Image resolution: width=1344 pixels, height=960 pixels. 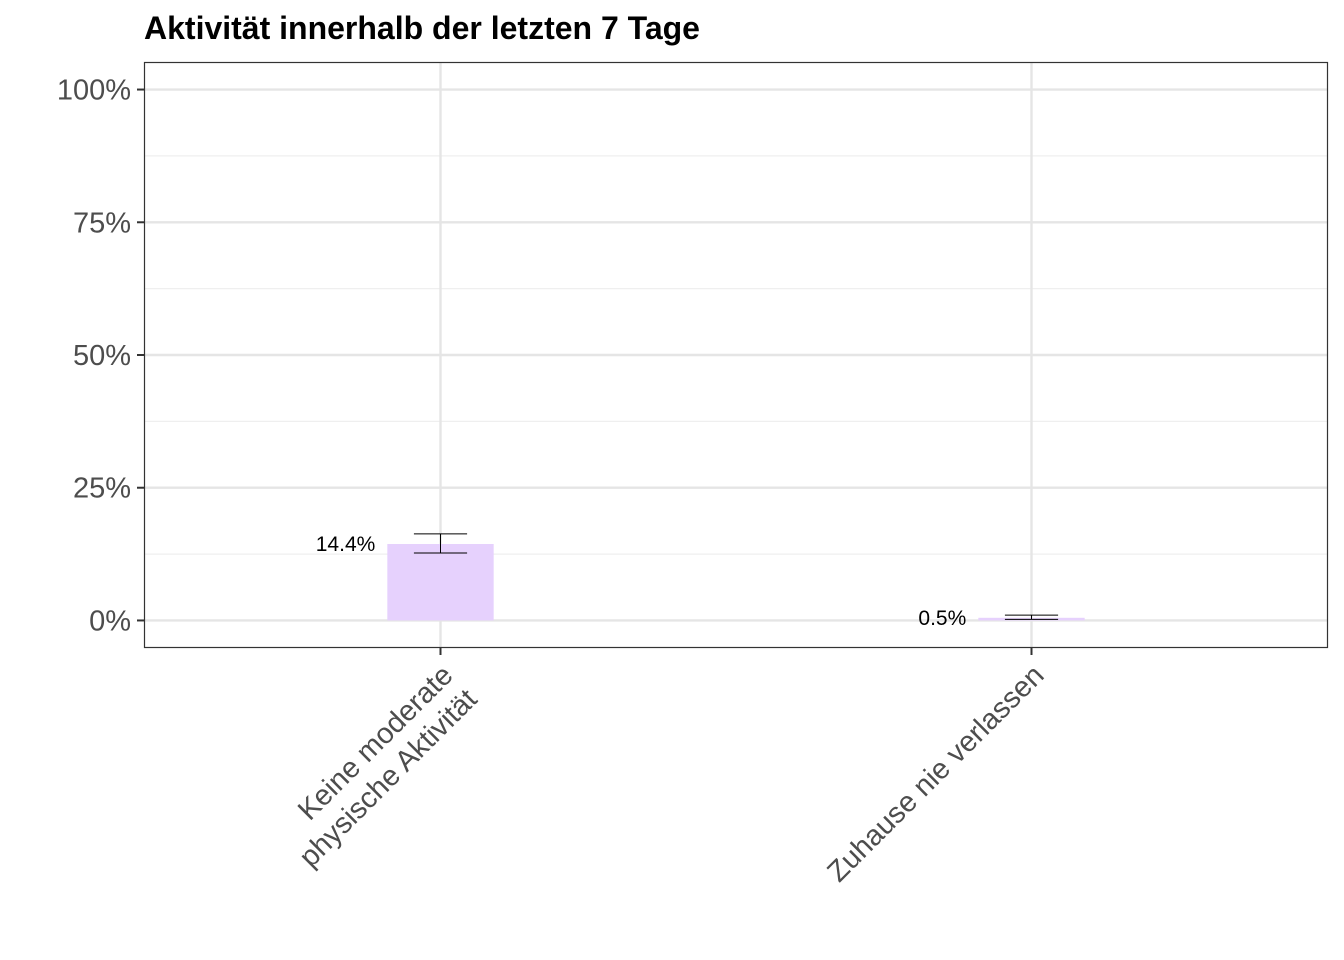 I want to click on y-tick-label: 25%, so click(x=102, y=489).